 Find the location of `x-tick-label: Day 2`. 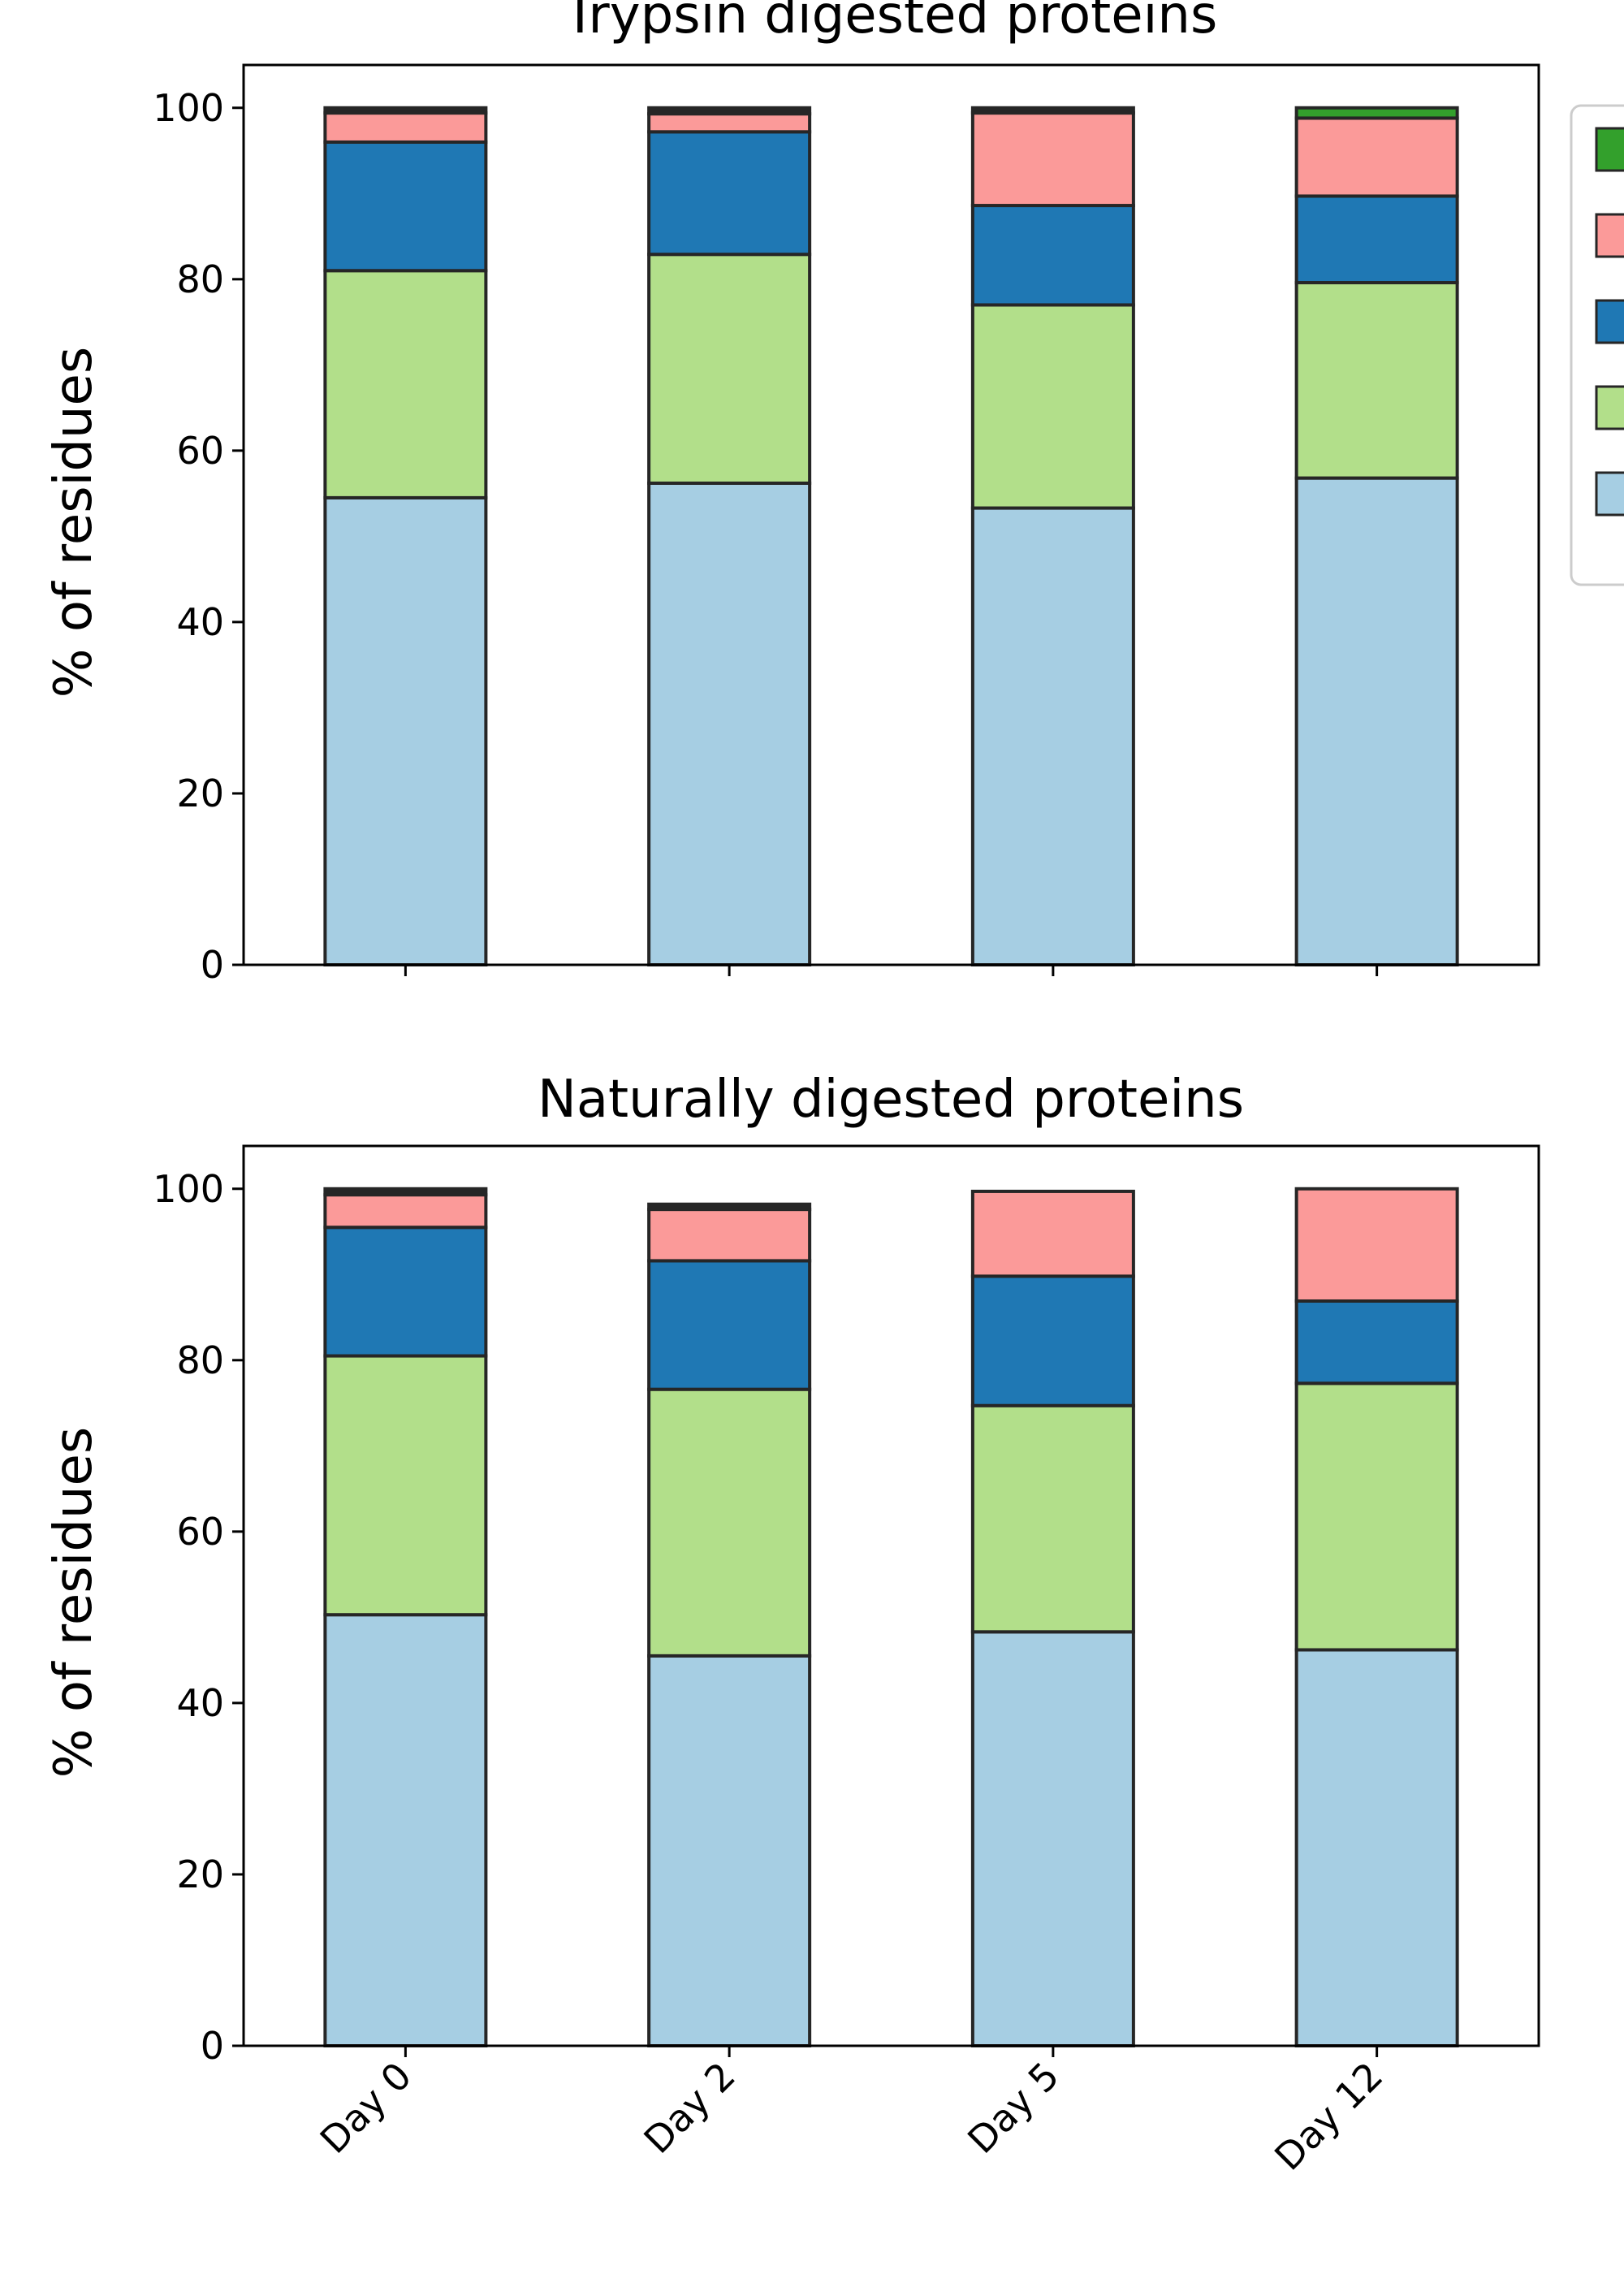

x-tick-label: Day 2 is located at coordinates (689, 2108).